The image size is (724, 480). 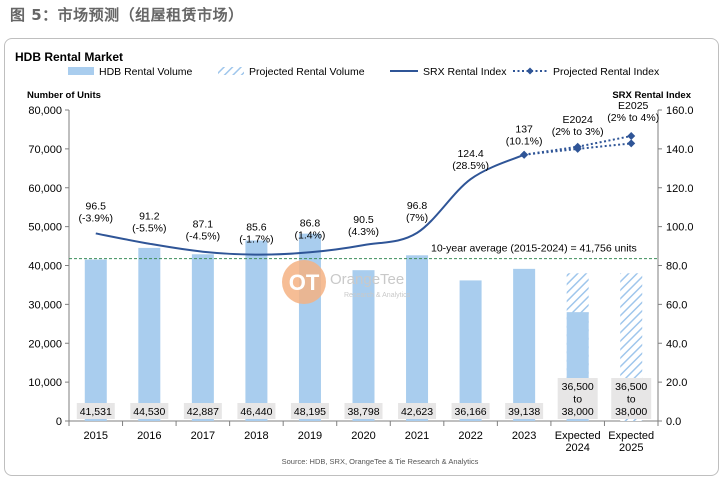 What do you see at coordinates (577, 448) in the screenshot?
I see `x-tick-label: 2024` at bounding box center [577, 448].